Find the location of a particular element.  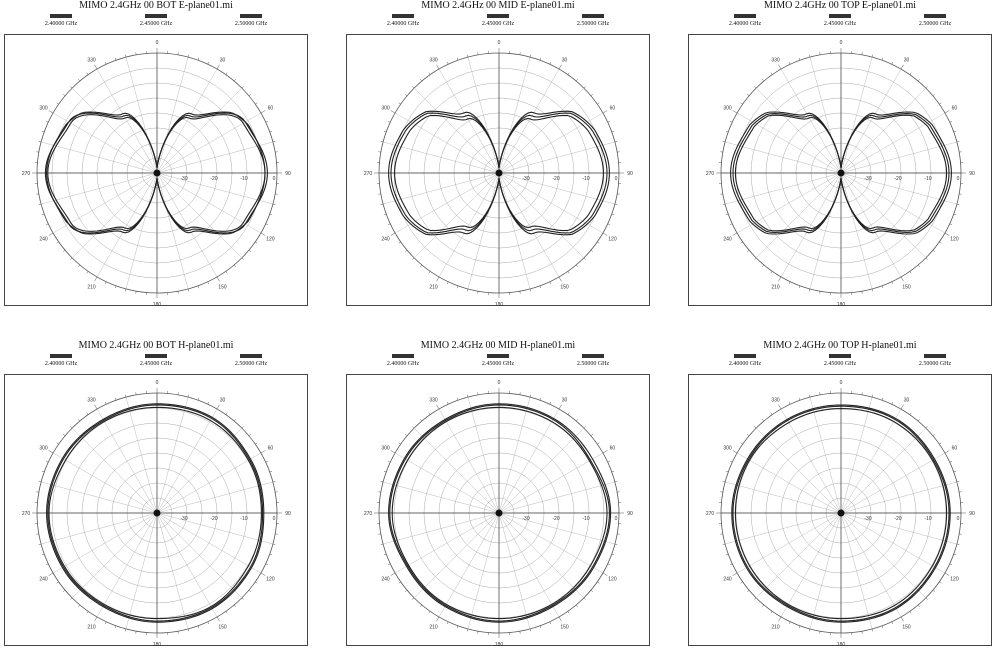

legend-entry: 2.40000 GHz is located at coordinates (745, 361).